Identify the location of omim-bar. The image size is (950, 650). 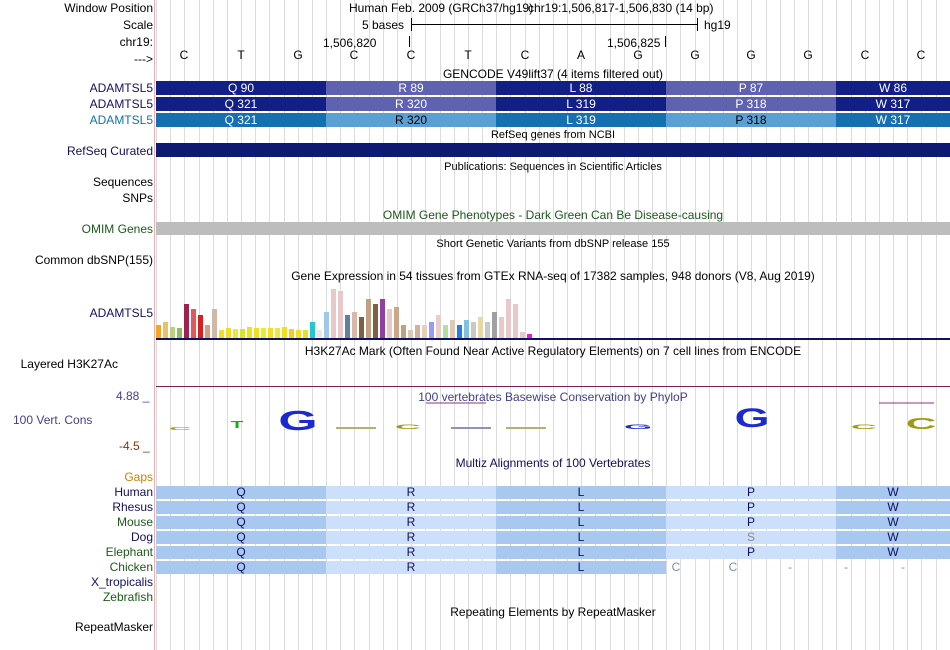
(553, 228).